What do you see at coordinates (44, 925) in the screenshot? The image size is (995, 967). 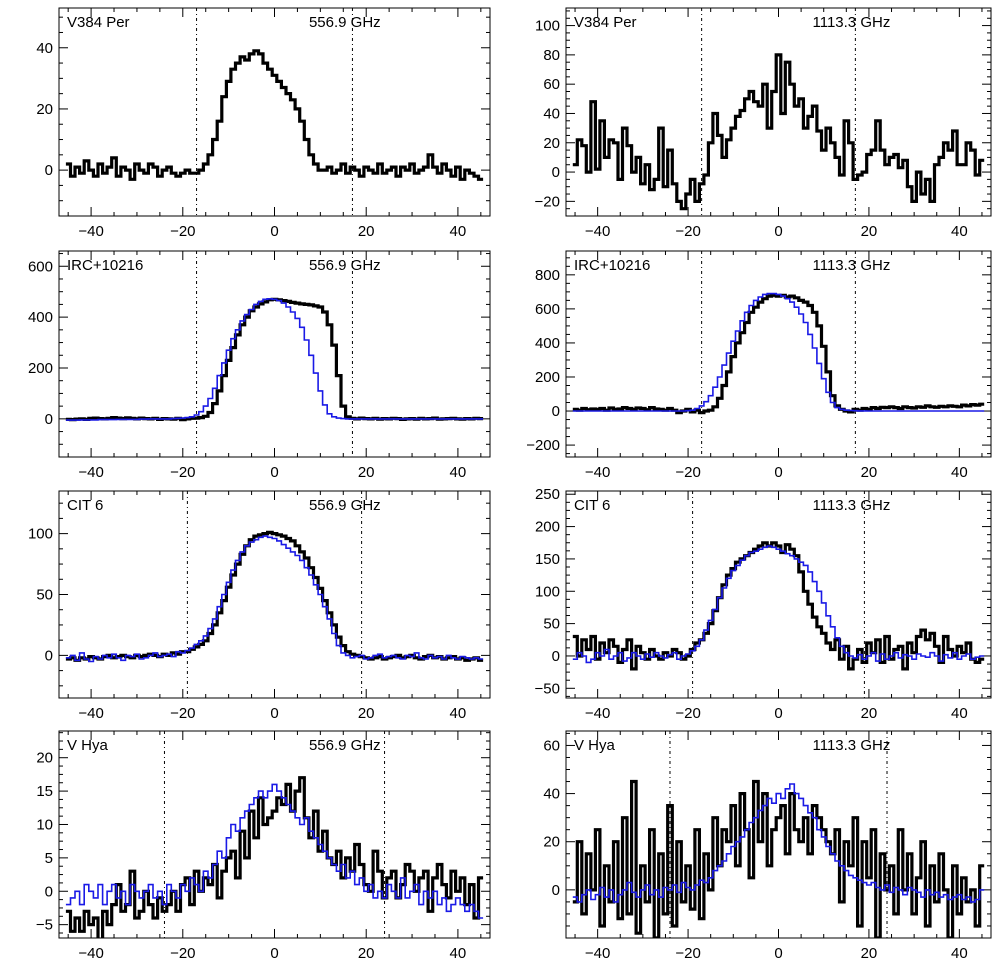 I see `y-tick-label: −5` at bounding box center [44, 925].